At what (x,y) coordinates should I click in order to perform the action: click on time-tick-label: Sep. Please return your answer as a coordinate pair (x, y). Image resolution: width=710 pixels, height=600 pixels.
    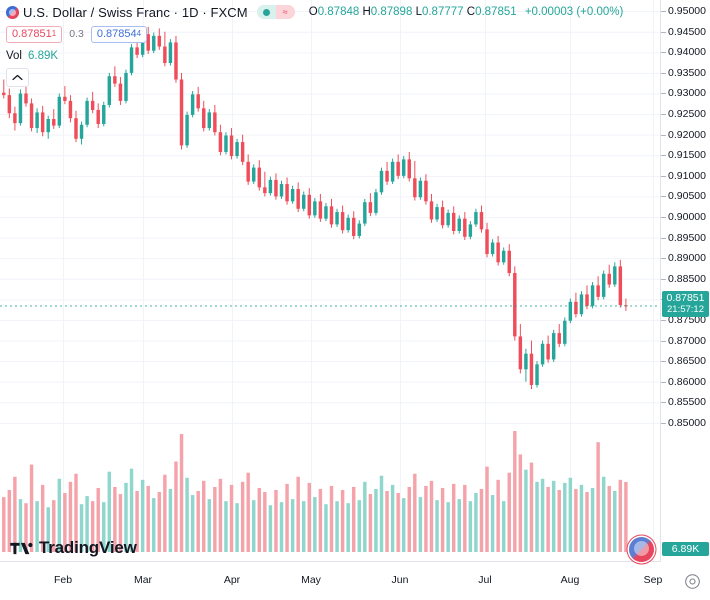
    Looking at the image, I should click on (653, 580).